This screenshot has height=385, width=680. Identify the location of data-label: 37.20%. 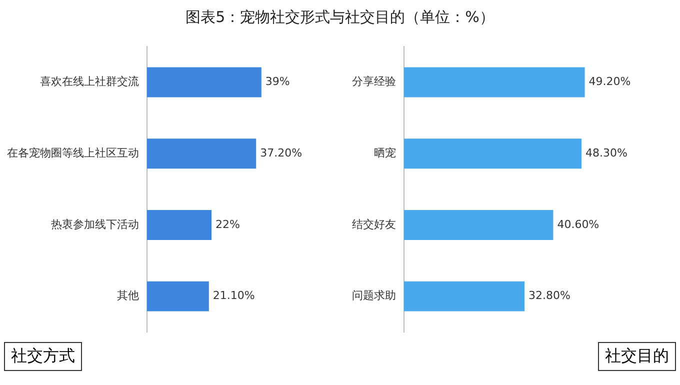
(281, 153).